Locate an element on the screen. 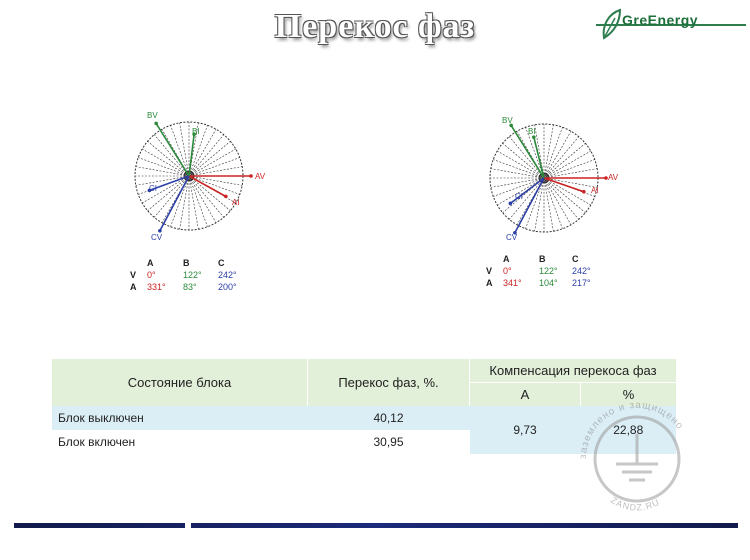 The height and width of the screenshot is (560, 750). phase-table-on: A B C V 0° 122° 242° A 341° 104° 217° is located at coordinates (549, 274).